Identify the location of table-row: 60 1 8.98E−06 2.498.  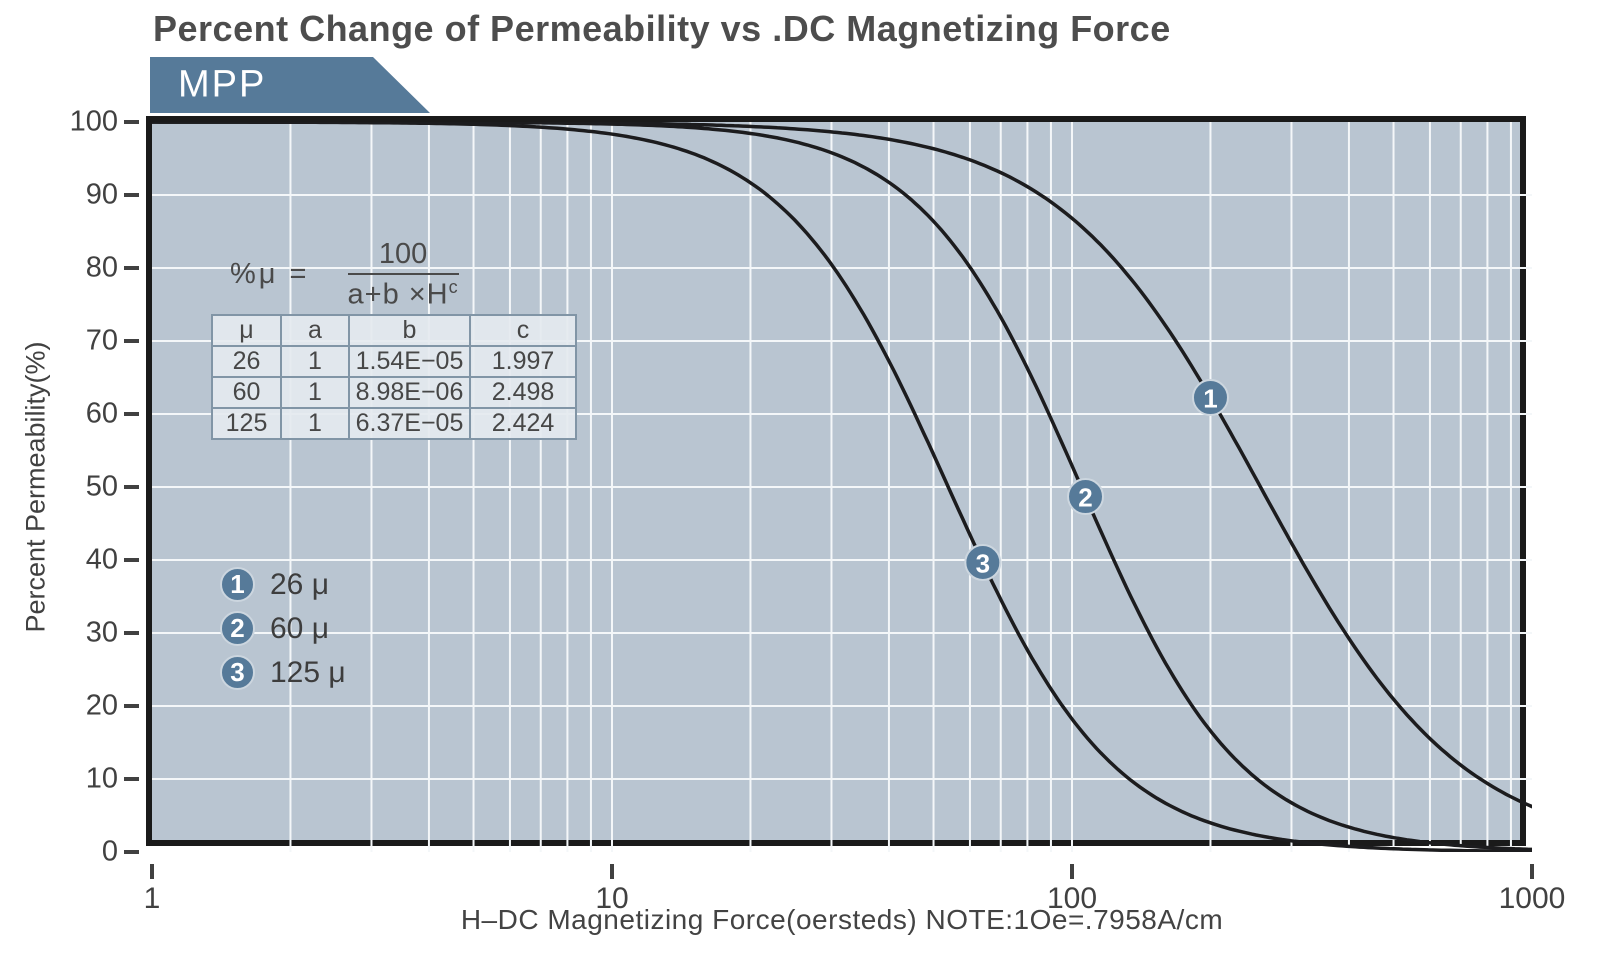
(394, 392).